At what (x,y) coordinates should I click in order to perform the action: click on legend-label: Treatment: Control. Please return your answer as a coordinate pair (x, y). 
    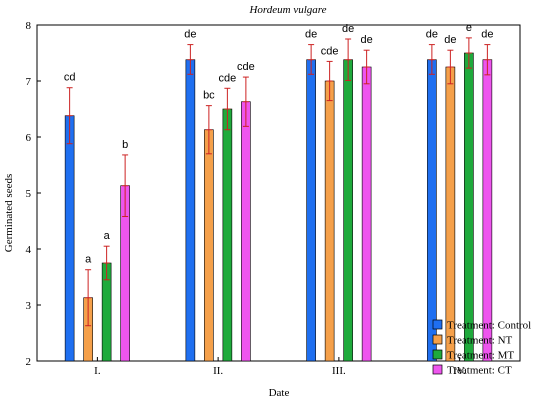
    Looking at the image, I should click on (489, 326).